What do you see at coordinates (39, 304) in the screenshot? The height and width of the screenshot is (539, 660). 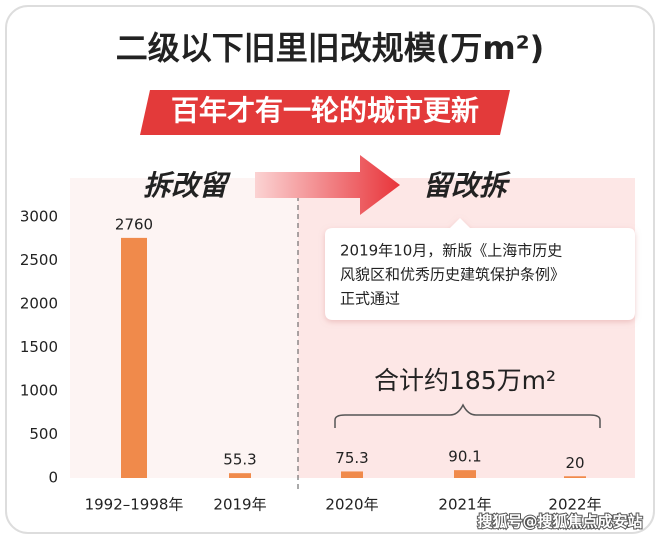 I see `y-tick-label: 2000` at bounding box center [39, 304].